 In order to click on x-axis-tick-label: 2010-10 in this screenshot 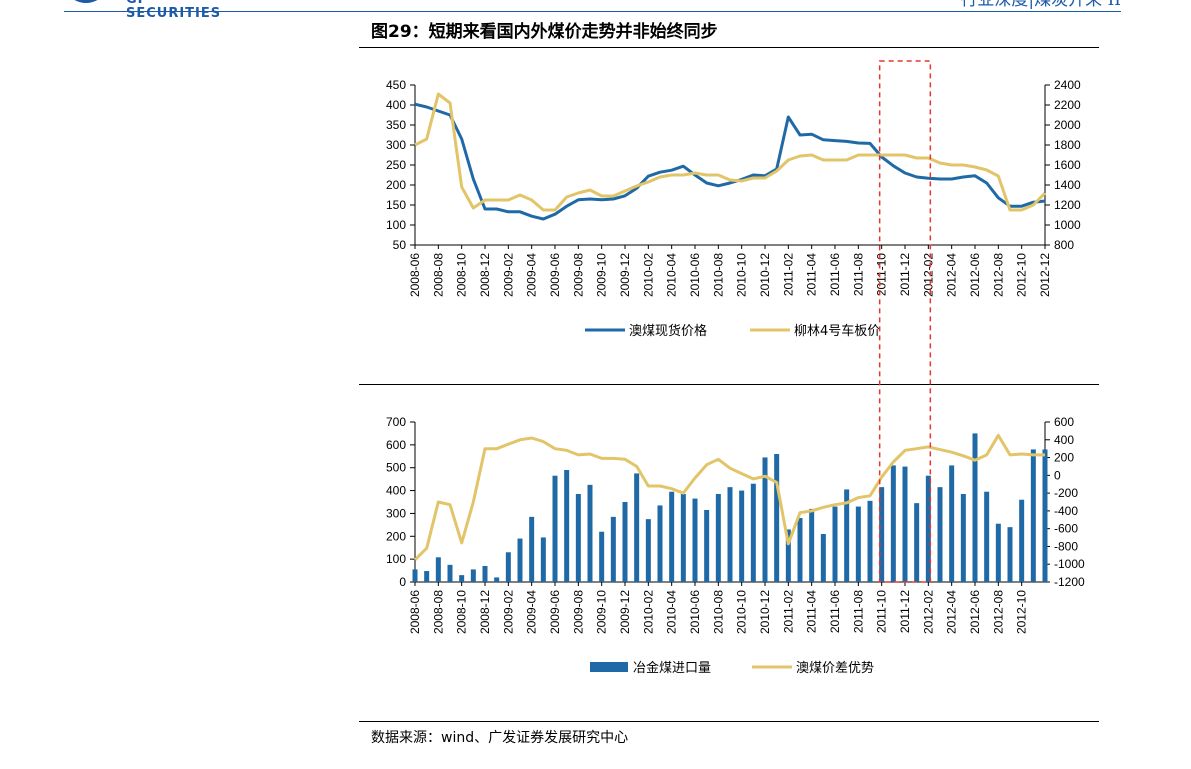, I will do `click(742, 612)`.